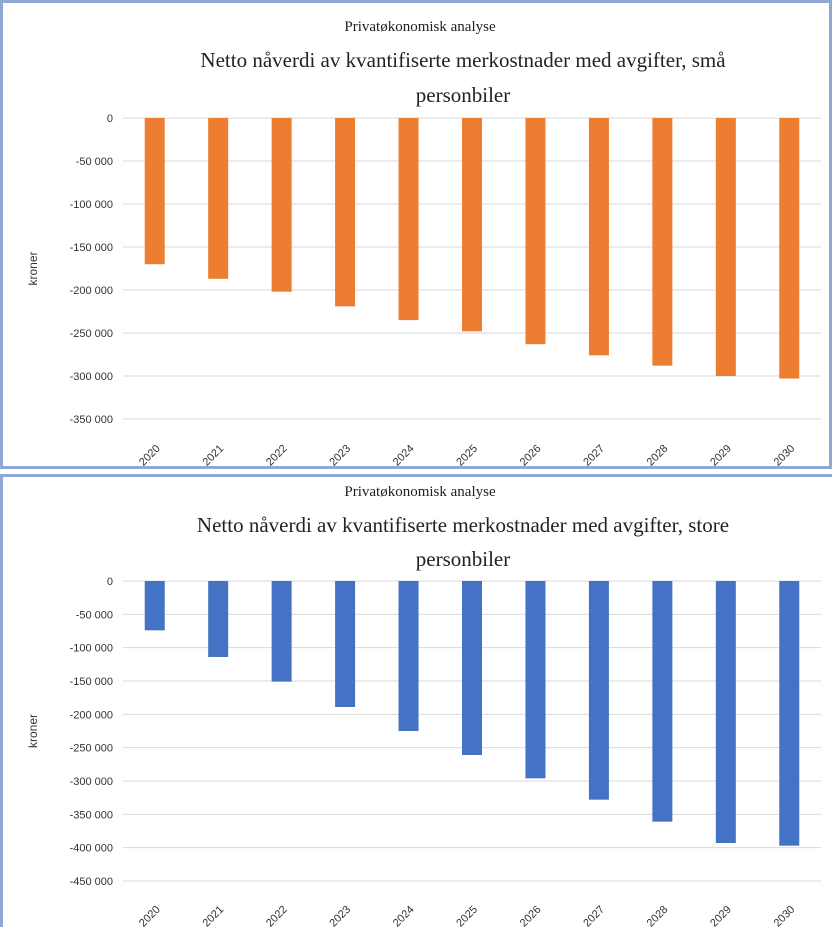 This screenshot has width=832, height=930. Describe the element at coordinates (91, 849) in the screenshot. I see `y-tick-label: -400 000` at that location.